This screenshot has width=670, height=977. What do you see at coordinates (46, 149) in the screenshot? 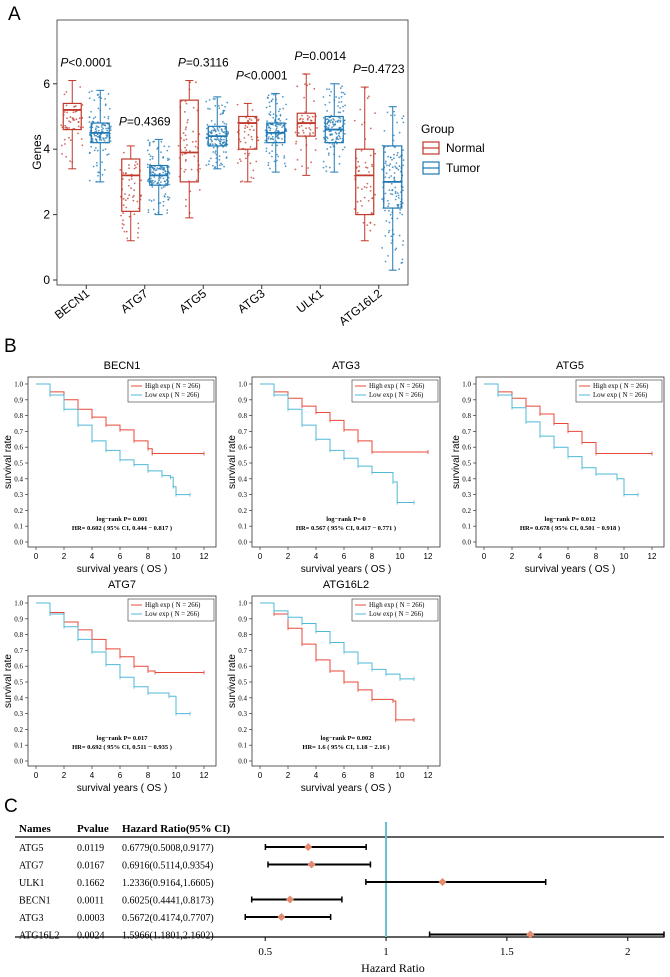
I see `y-tick-label: 4` at bounding box center [46, 149].